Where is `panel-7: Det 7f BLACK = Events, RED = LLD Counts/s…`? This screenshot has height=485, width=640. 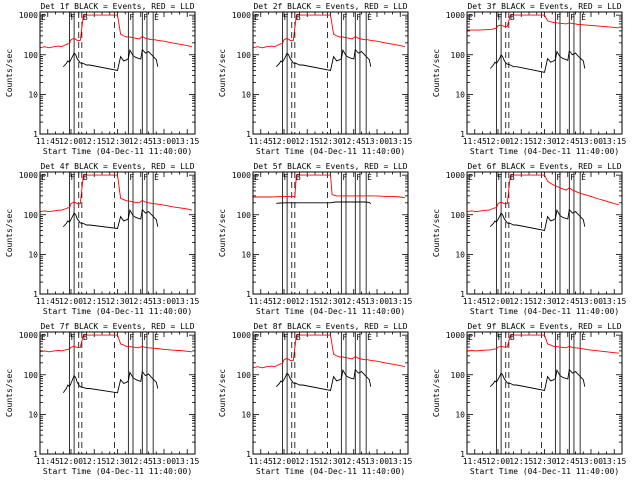 panel-7: Det 7f BLACK = Events, RED = LLD Counts/s… is located at coordinates (102, 399).